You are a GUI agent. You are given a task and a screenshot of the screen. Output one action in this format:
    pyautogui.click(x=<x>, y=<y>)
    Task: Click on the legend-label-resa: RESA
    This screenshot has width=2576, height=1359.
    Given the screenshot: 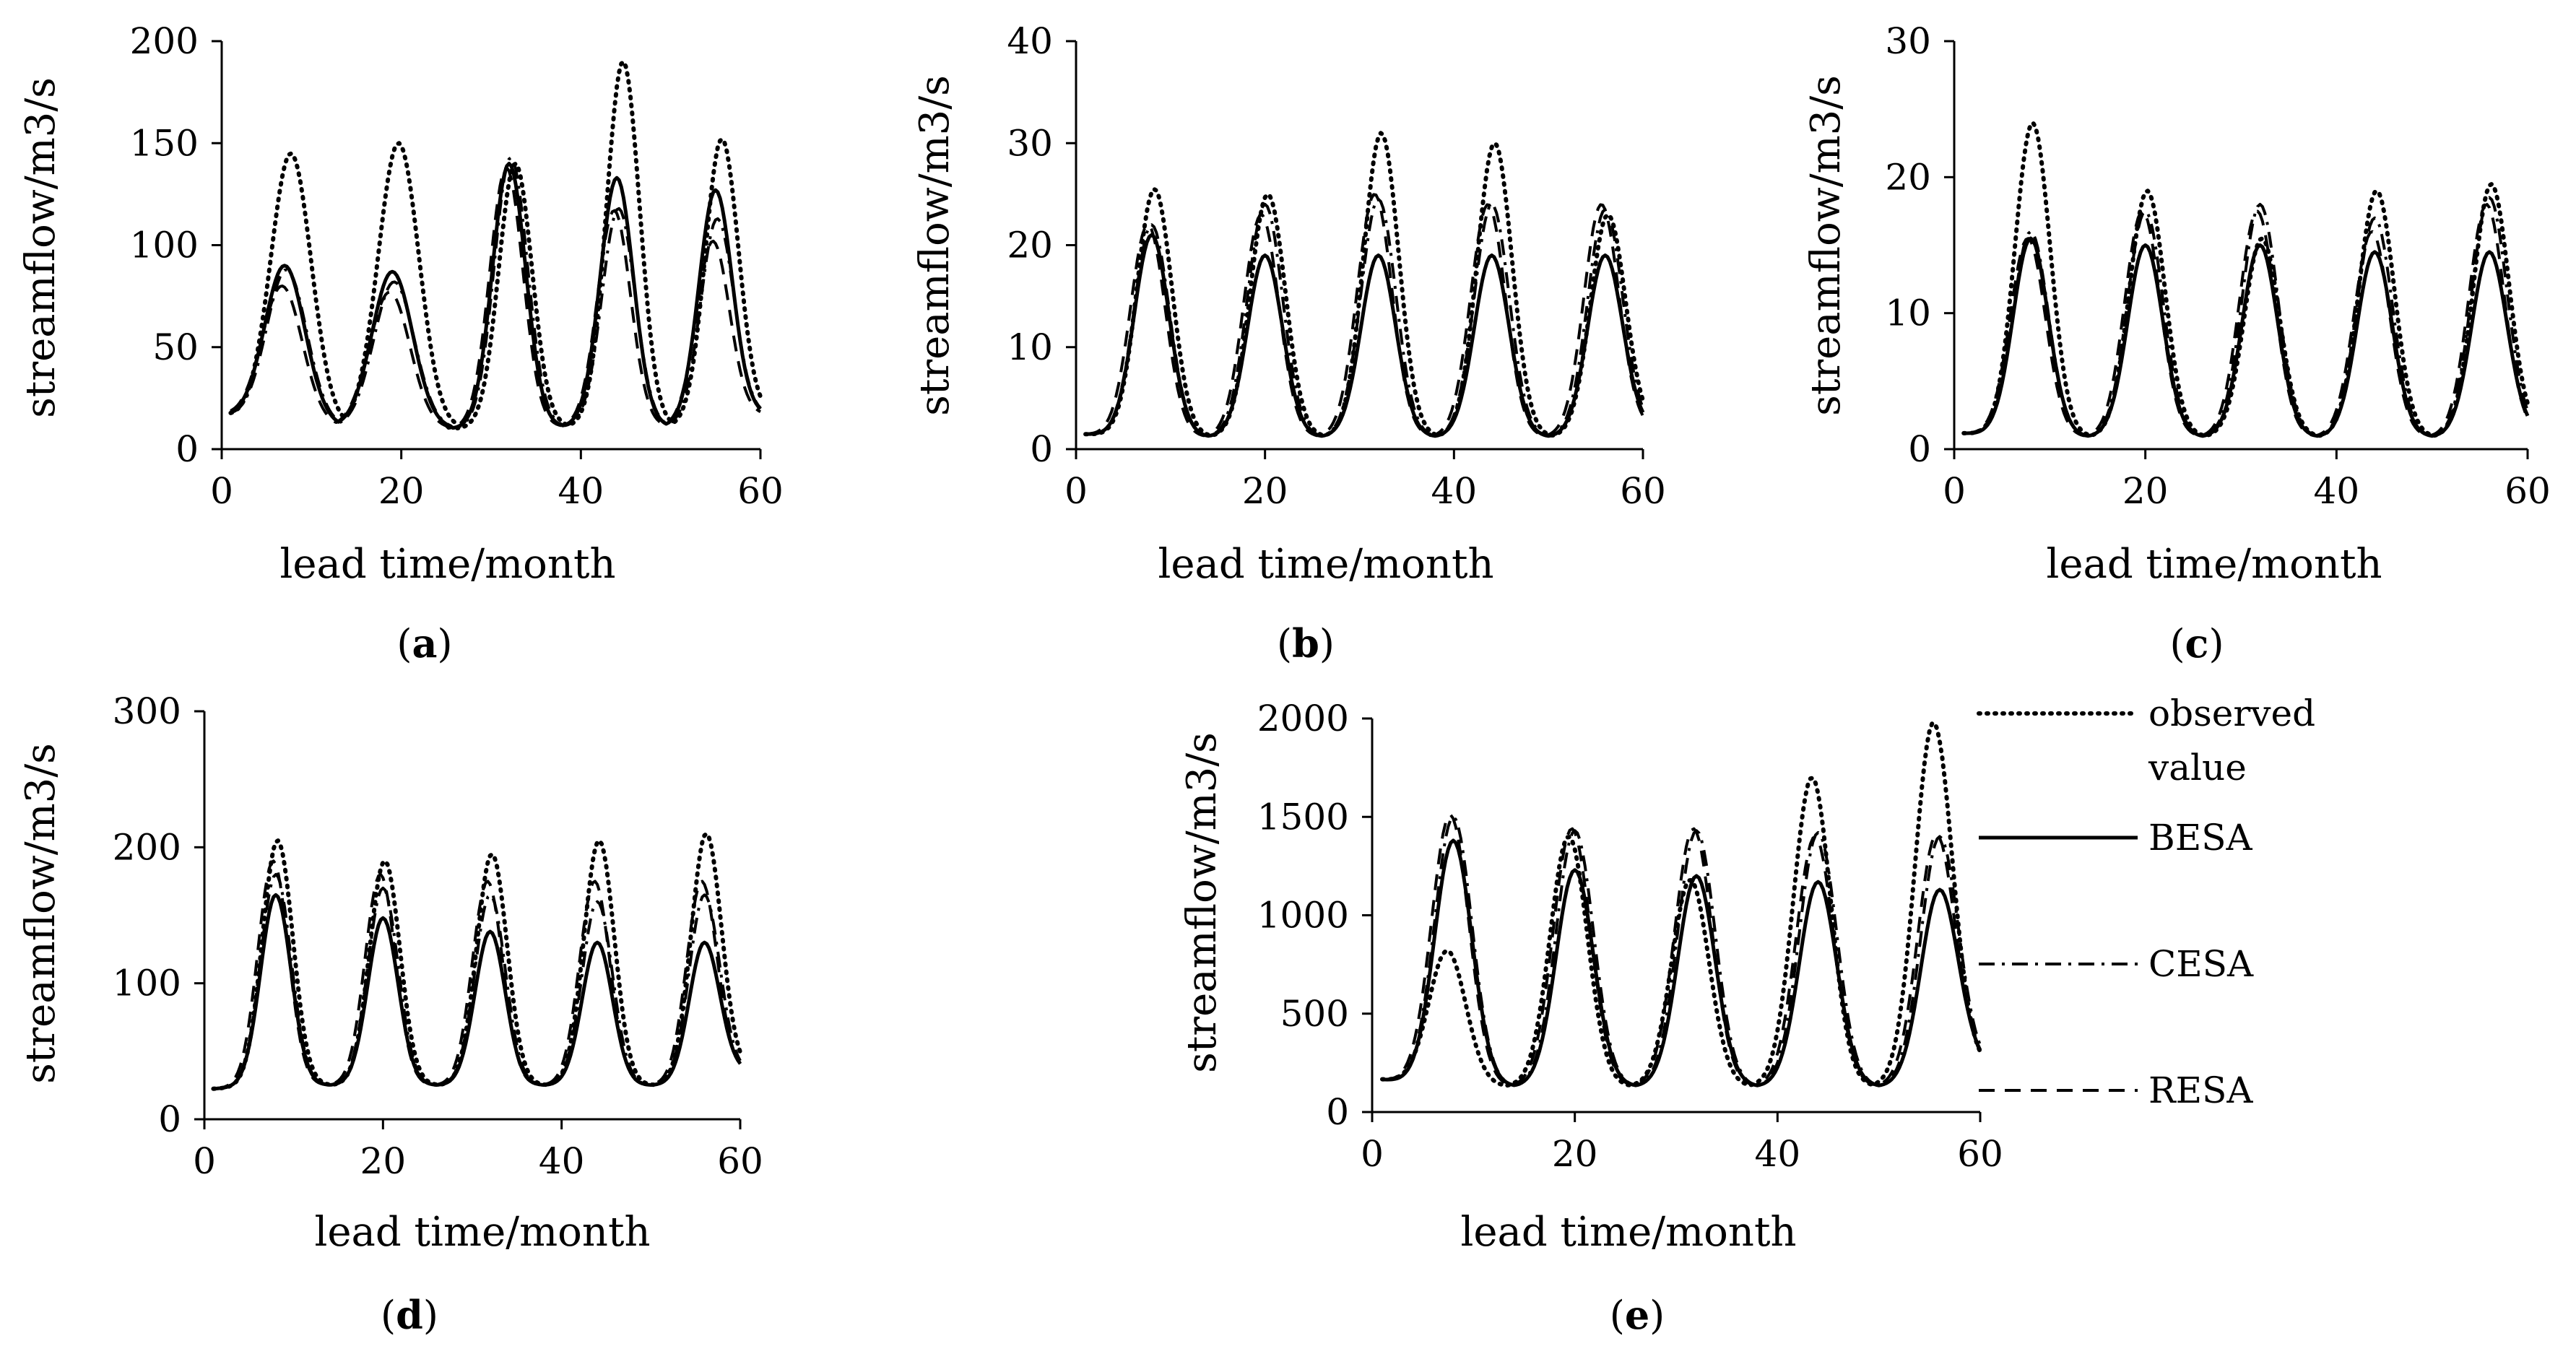 What is the action you would take?
    pyautogui.click(x=2200, y=1090)
    